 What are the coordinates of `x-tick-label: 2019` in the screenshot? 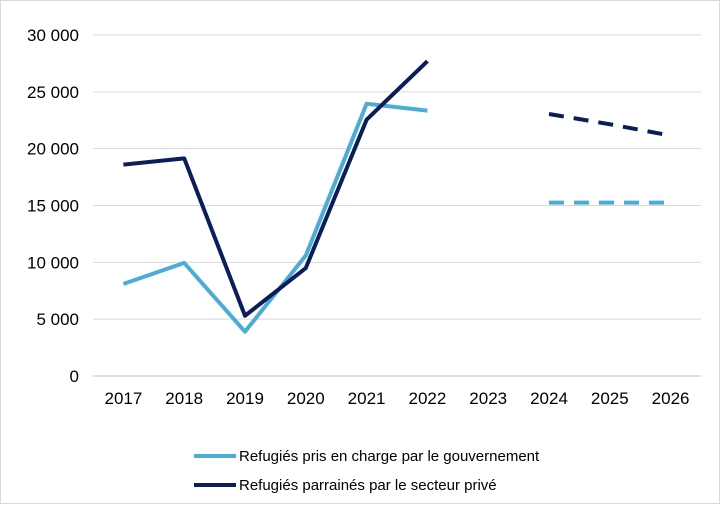 It's located at (245, 398).